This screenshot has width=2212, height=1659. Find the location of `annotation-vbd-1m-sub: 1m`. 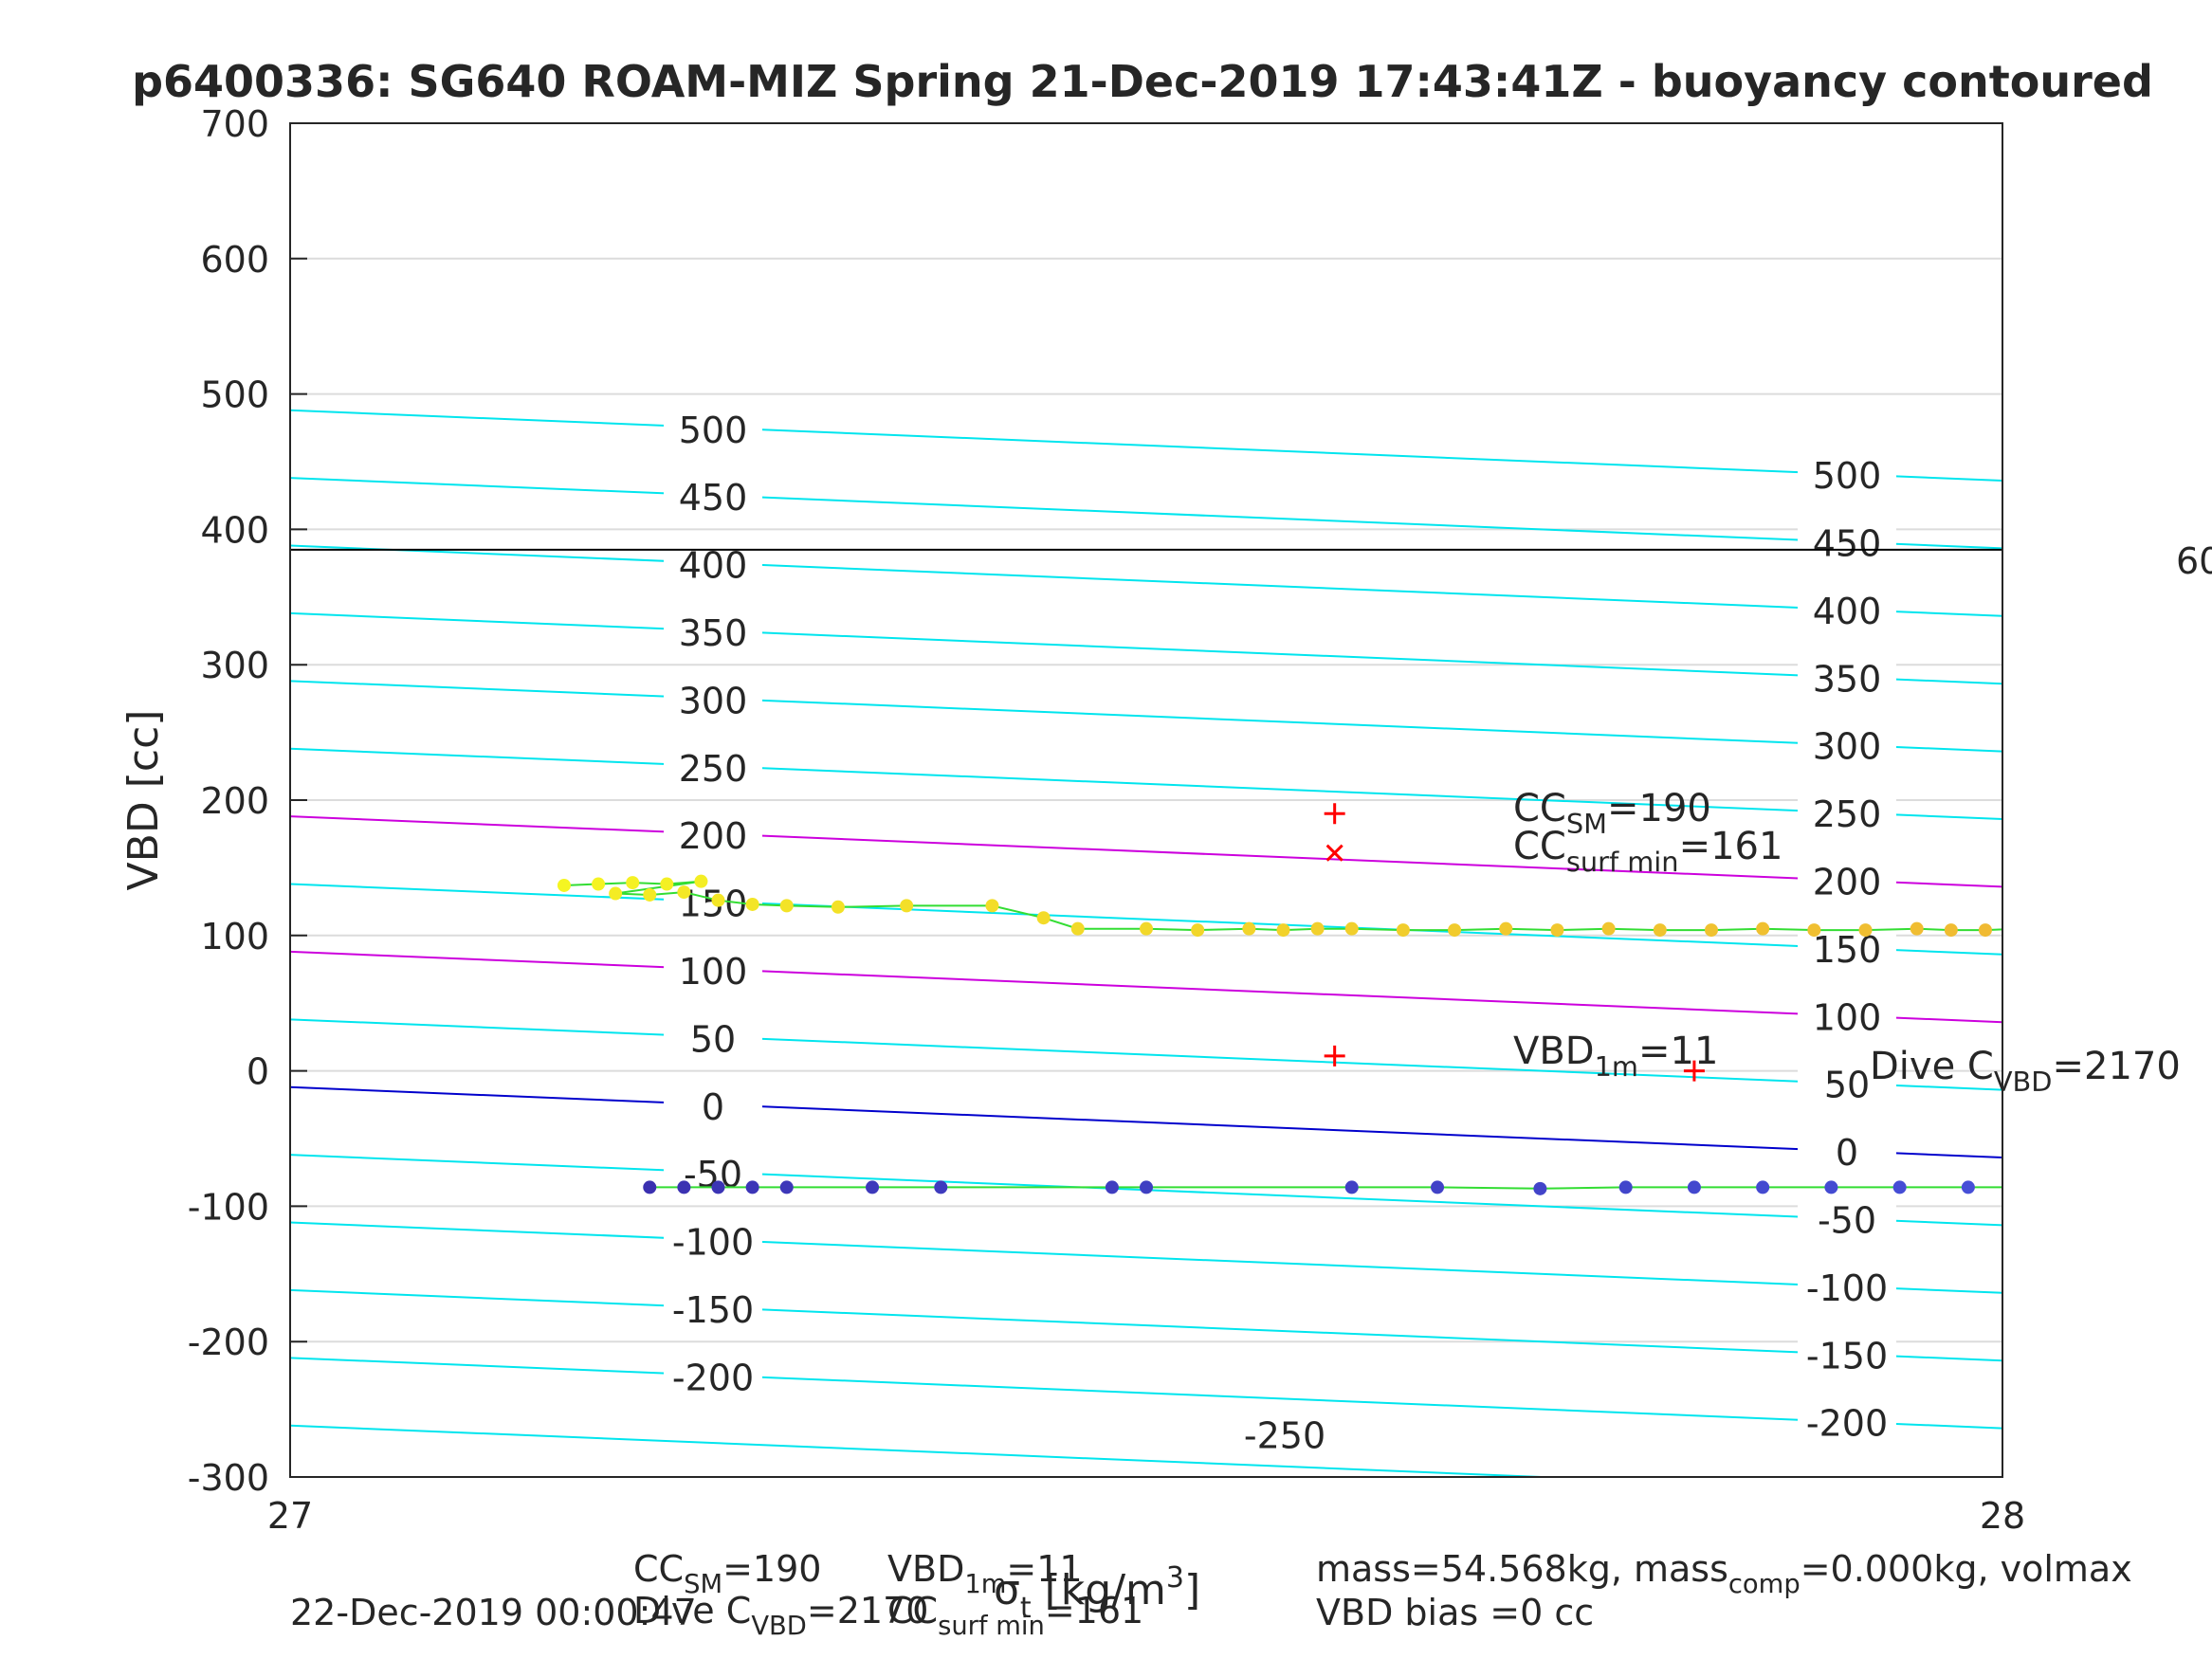

annotation-vbd-1m-sub: 1m is located at coordinates (1616, 1066).